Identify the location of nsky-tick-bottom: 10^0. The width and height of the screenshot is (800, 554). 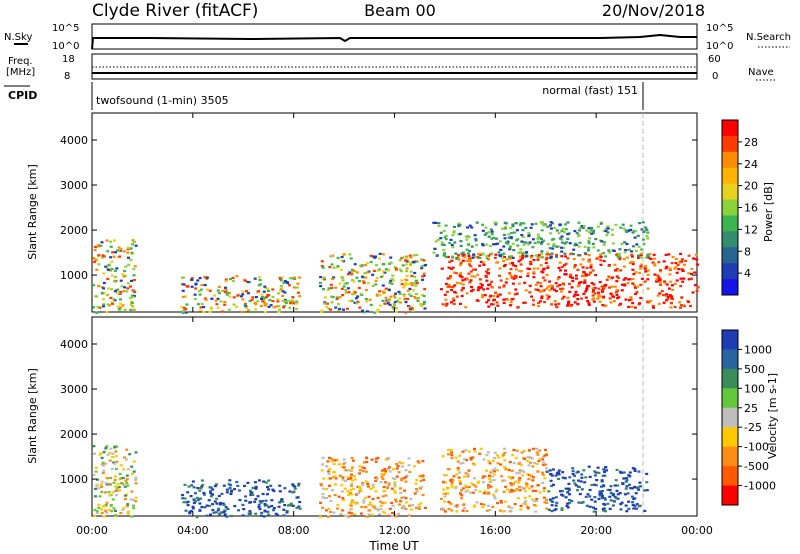
(65, 46).